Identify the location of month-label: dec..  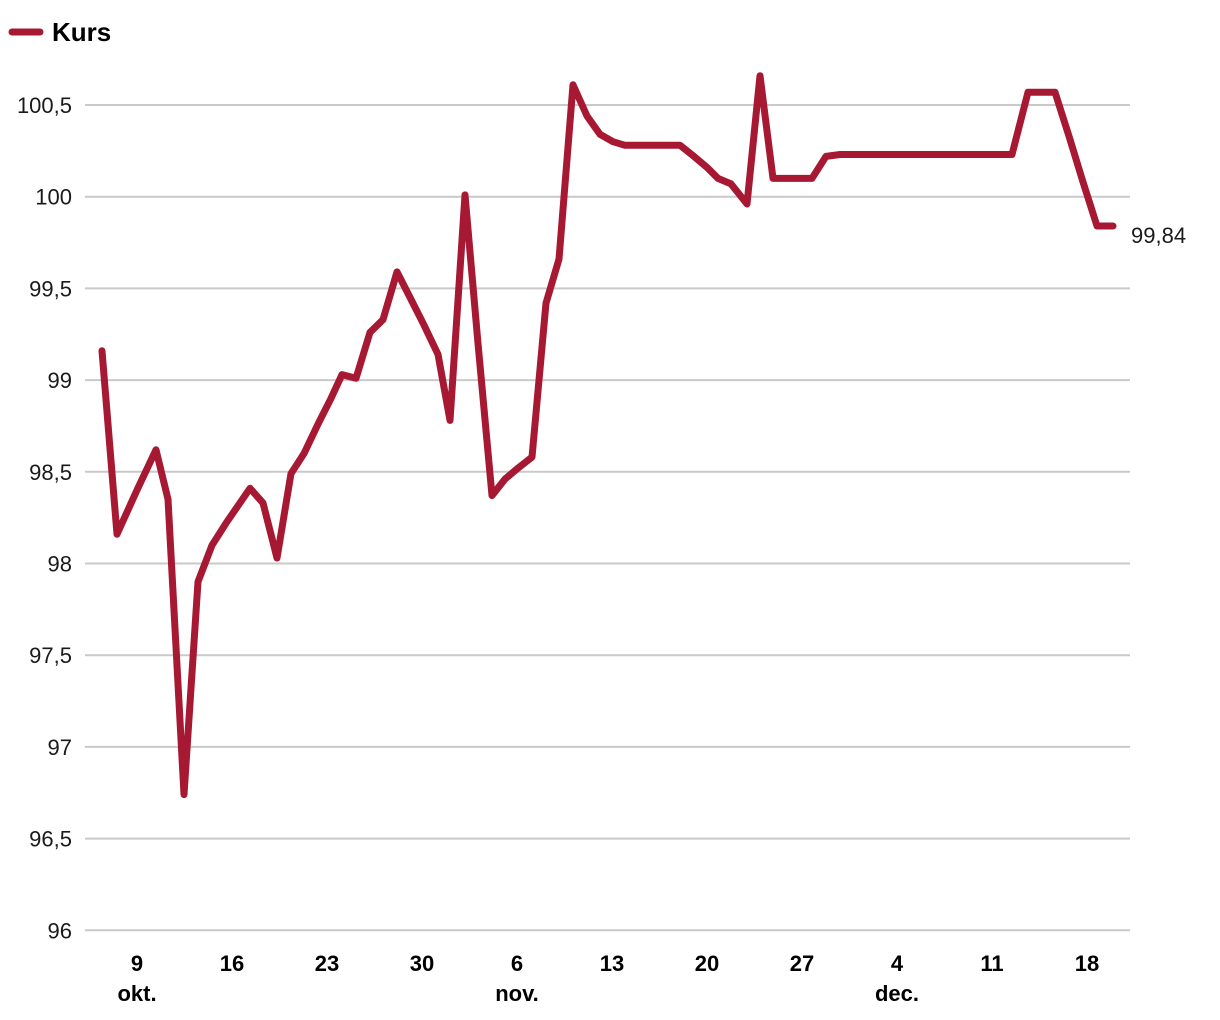
(897, 993).